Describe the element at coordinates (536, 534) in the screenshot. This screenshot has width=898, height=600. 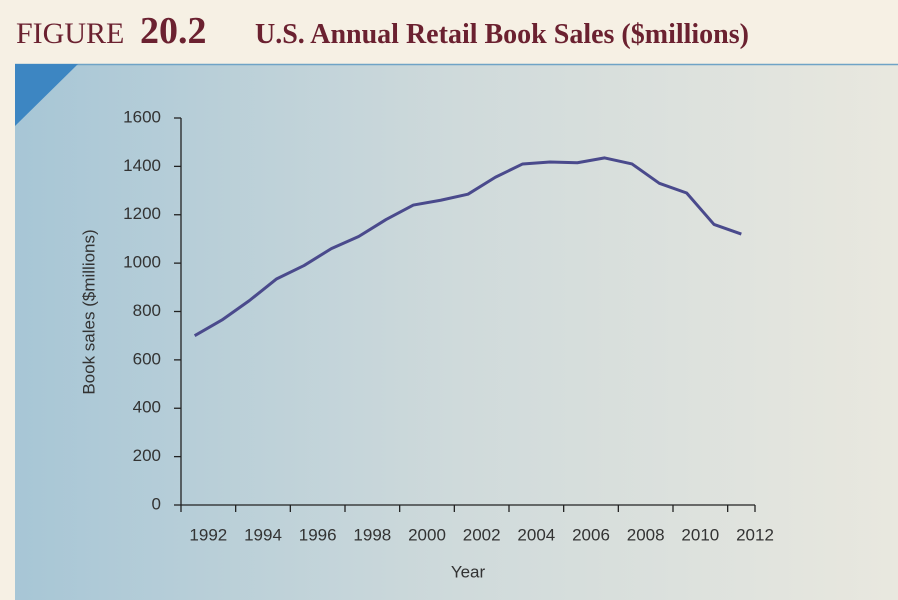
I see `x-tick-label: 2004` at that location.